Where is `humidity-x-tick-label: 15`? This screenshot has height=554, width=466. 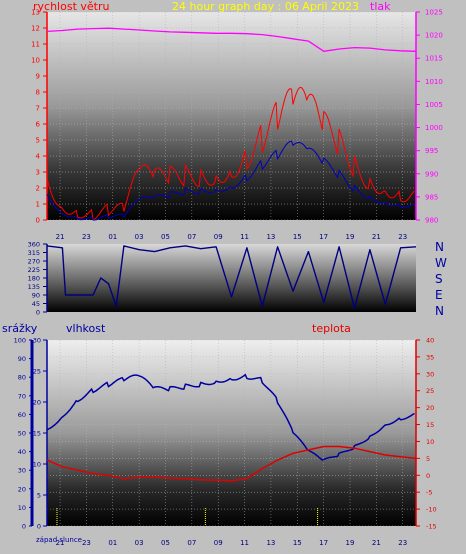
humidity-x-tick-label: 15 is located at coordinates (297, 543).